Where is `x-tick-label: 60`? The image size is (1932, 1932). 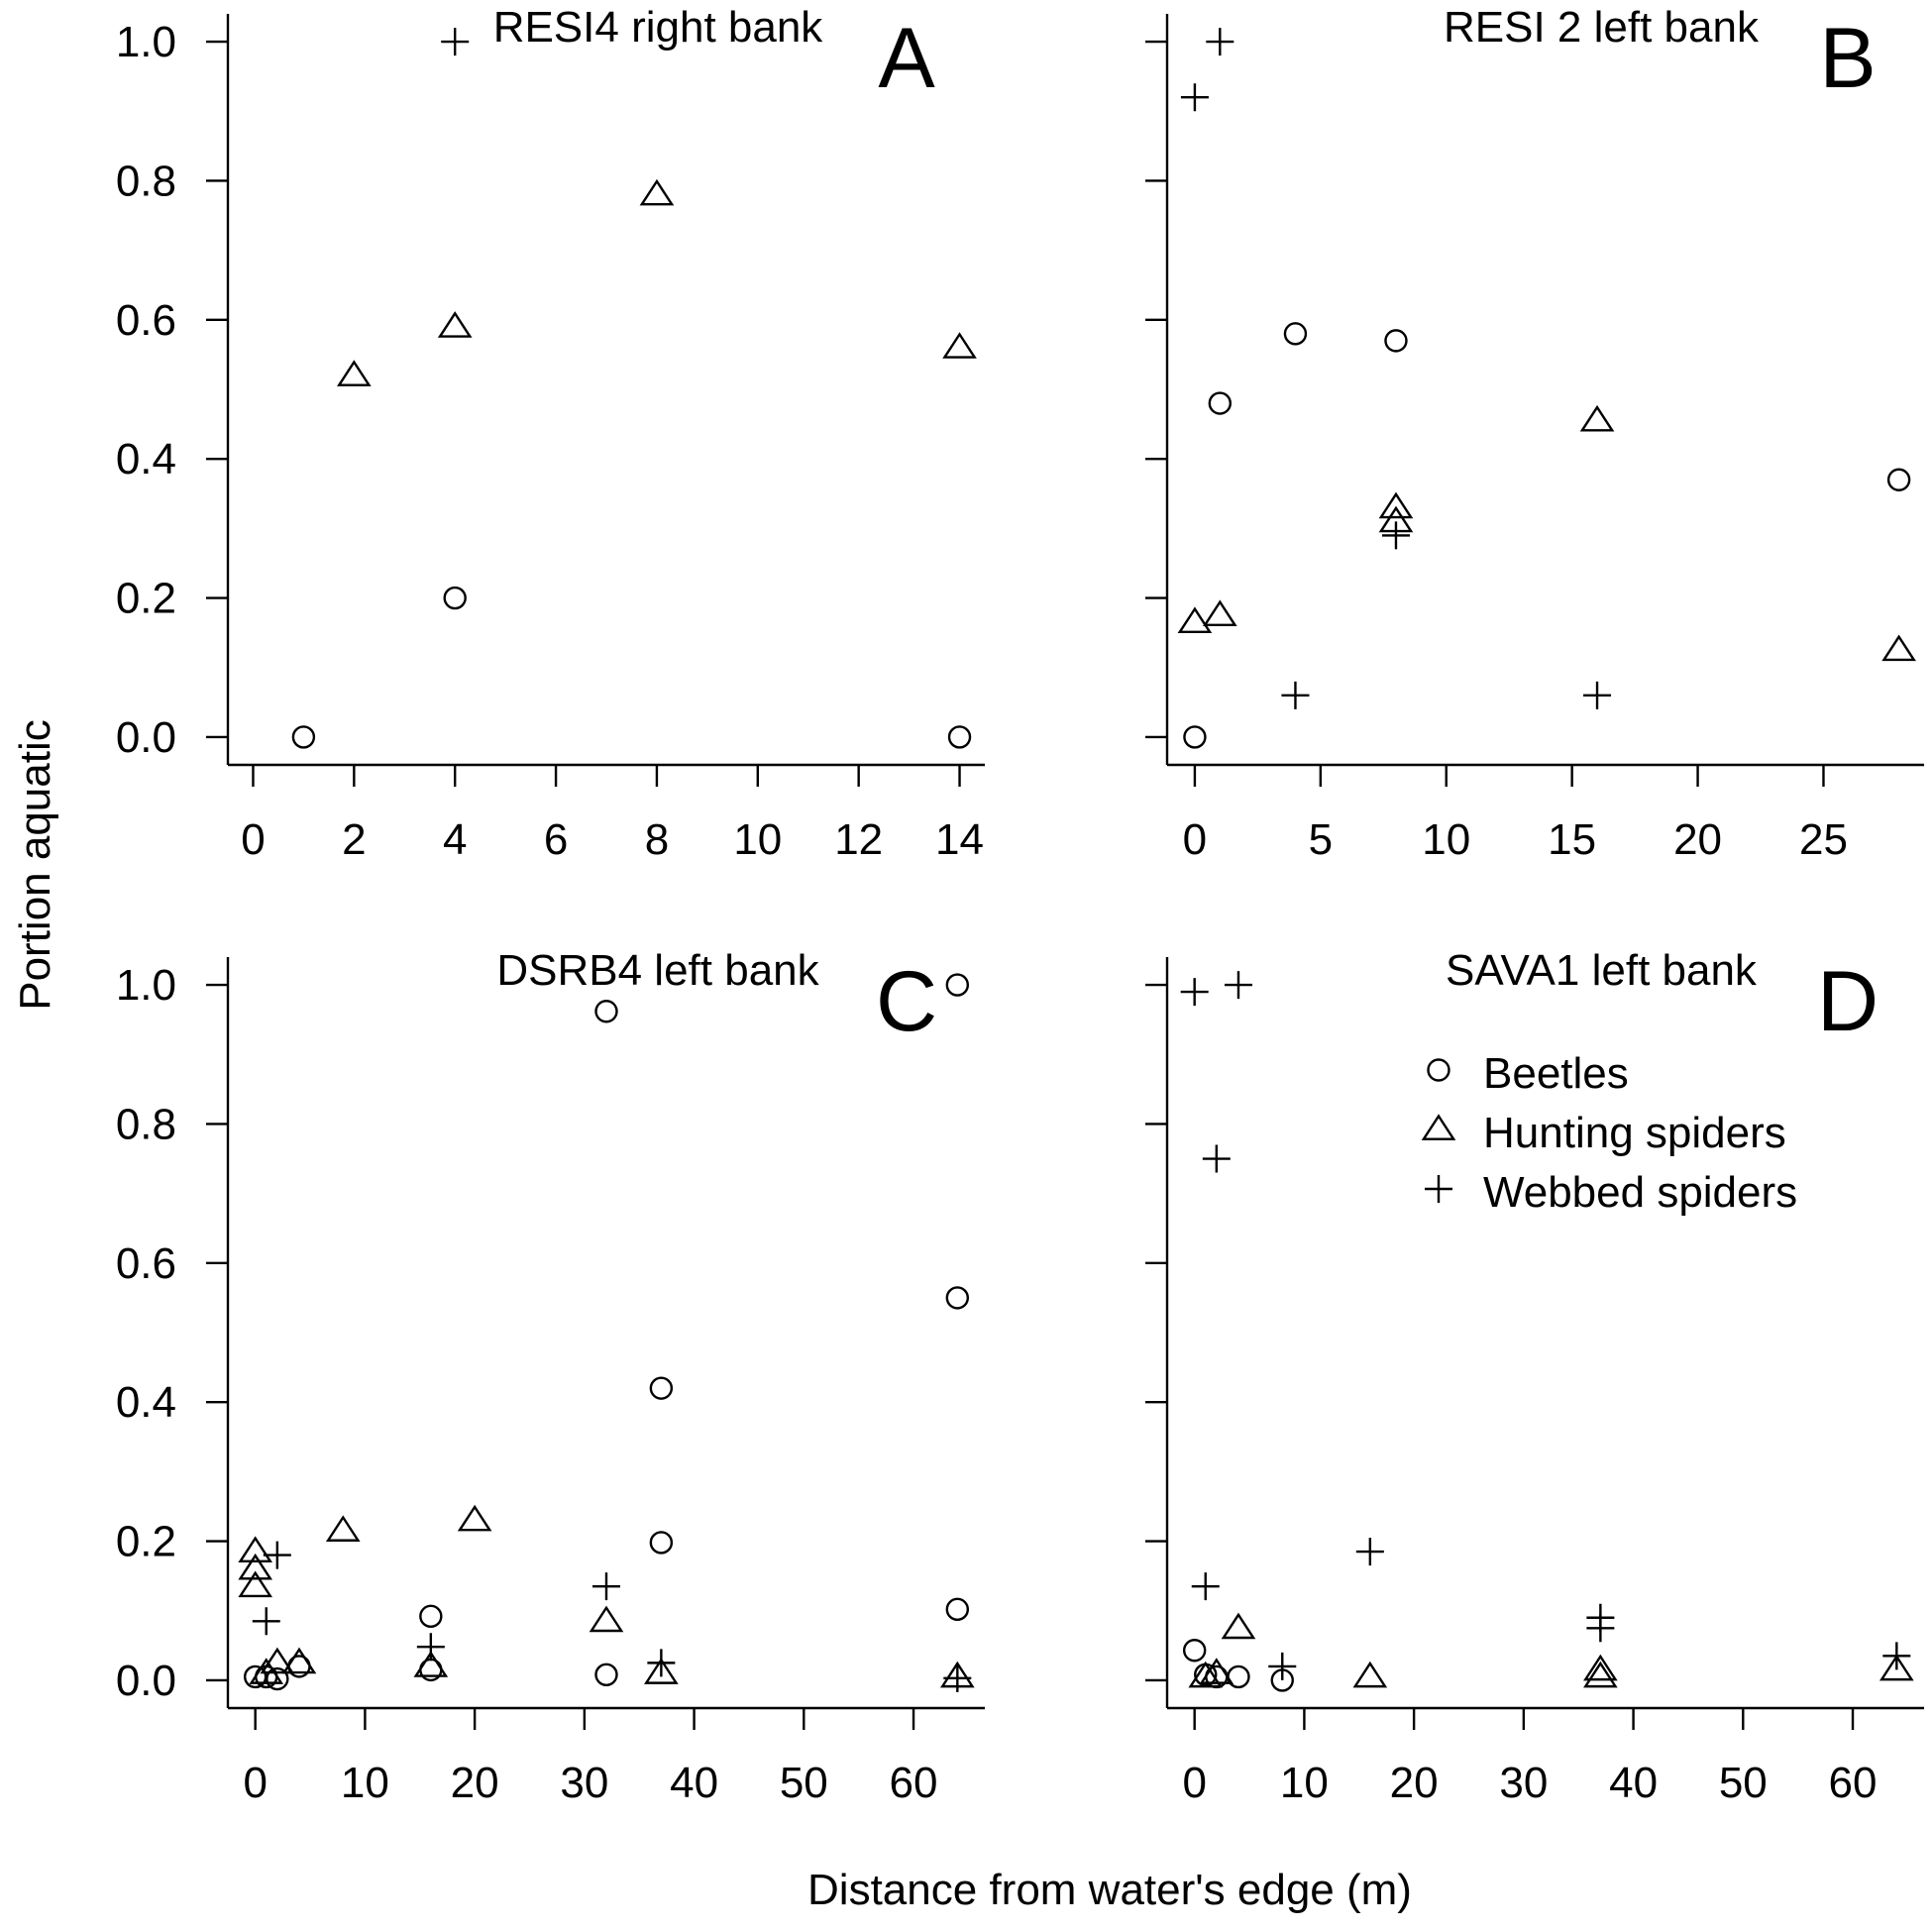
x-tick-label: 60 is located at coordinates (914, 1783).